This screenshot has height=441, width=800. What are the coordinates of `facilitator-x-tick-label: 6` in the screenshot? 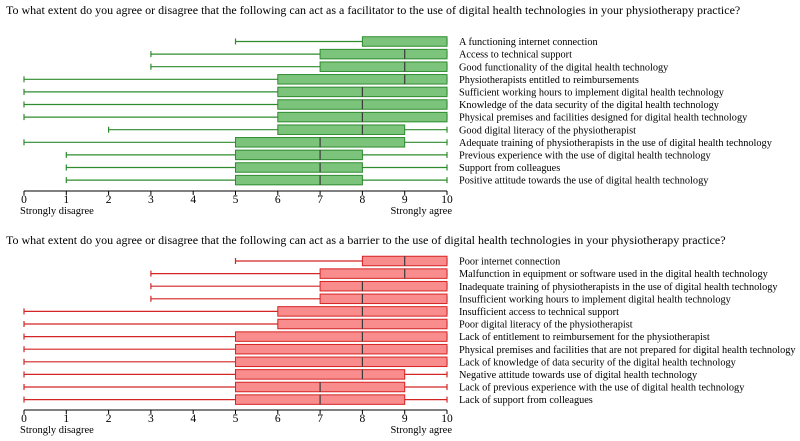 It's located at (278, 200).